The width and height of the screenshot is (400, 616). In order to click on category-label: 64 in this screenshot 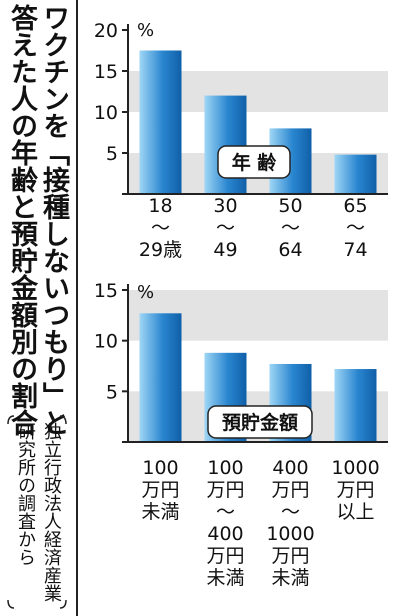, I will do `click(290, 250)`.